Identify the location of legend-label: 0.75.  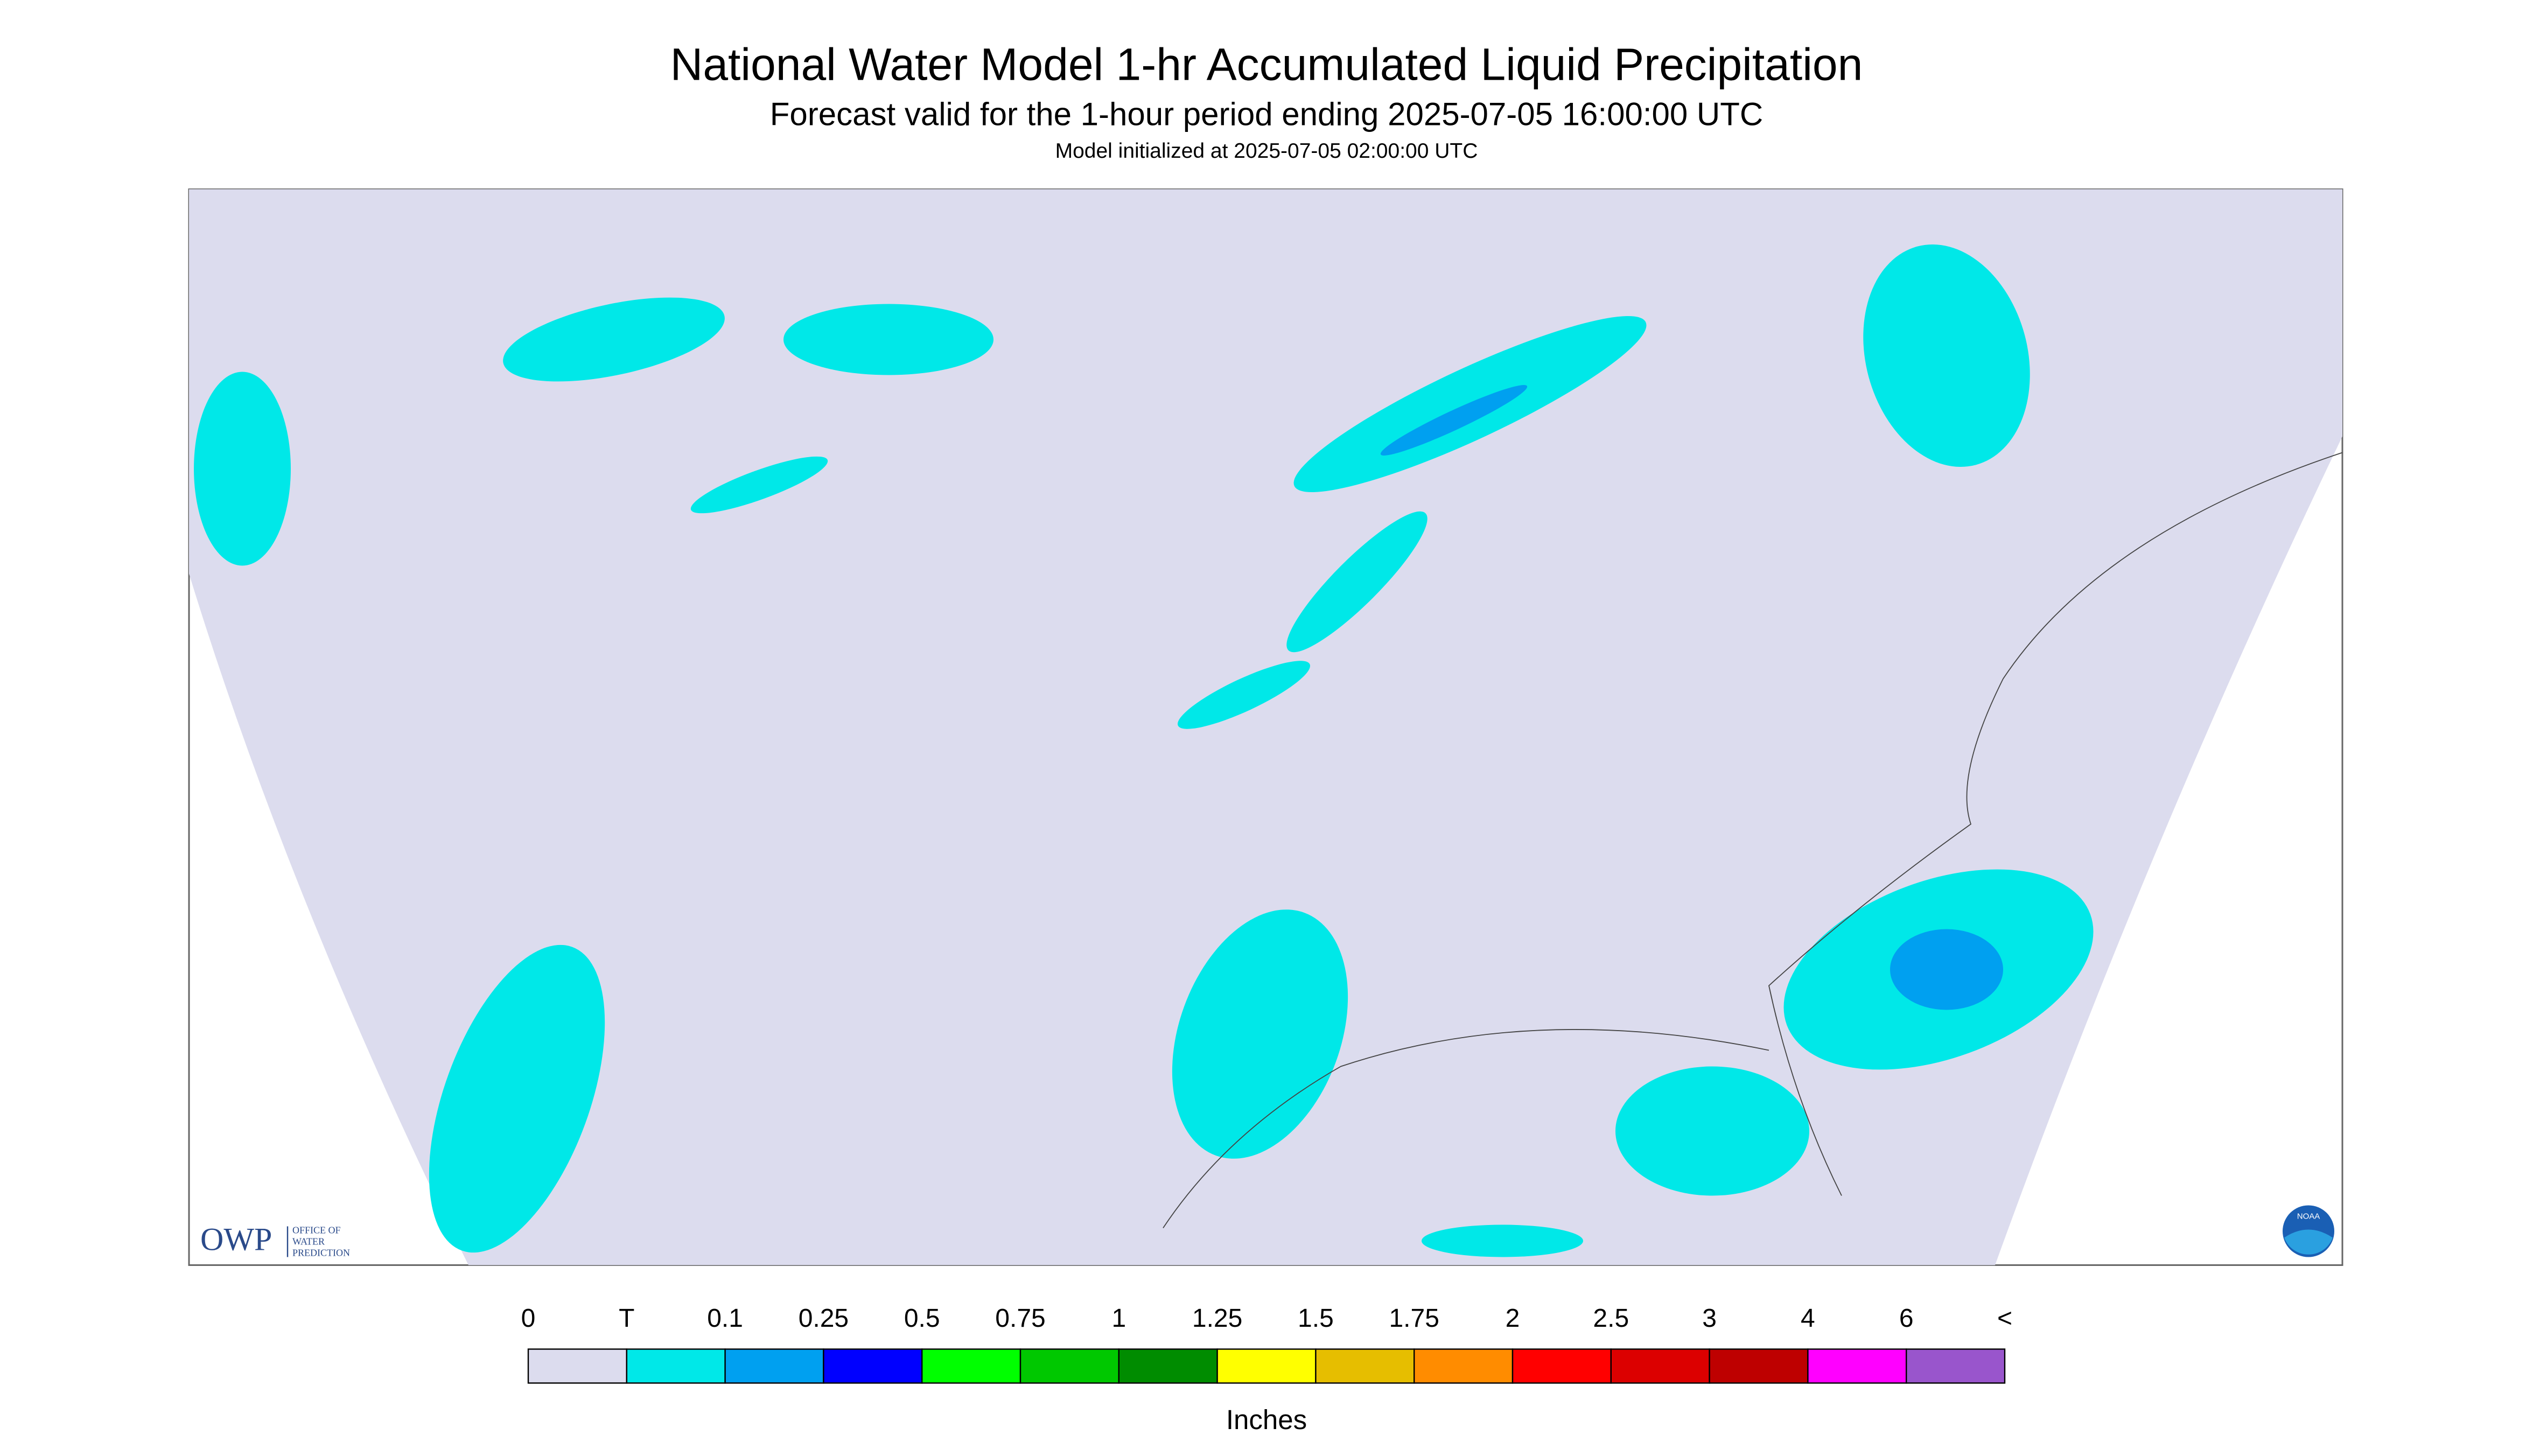
(1020, 1318).